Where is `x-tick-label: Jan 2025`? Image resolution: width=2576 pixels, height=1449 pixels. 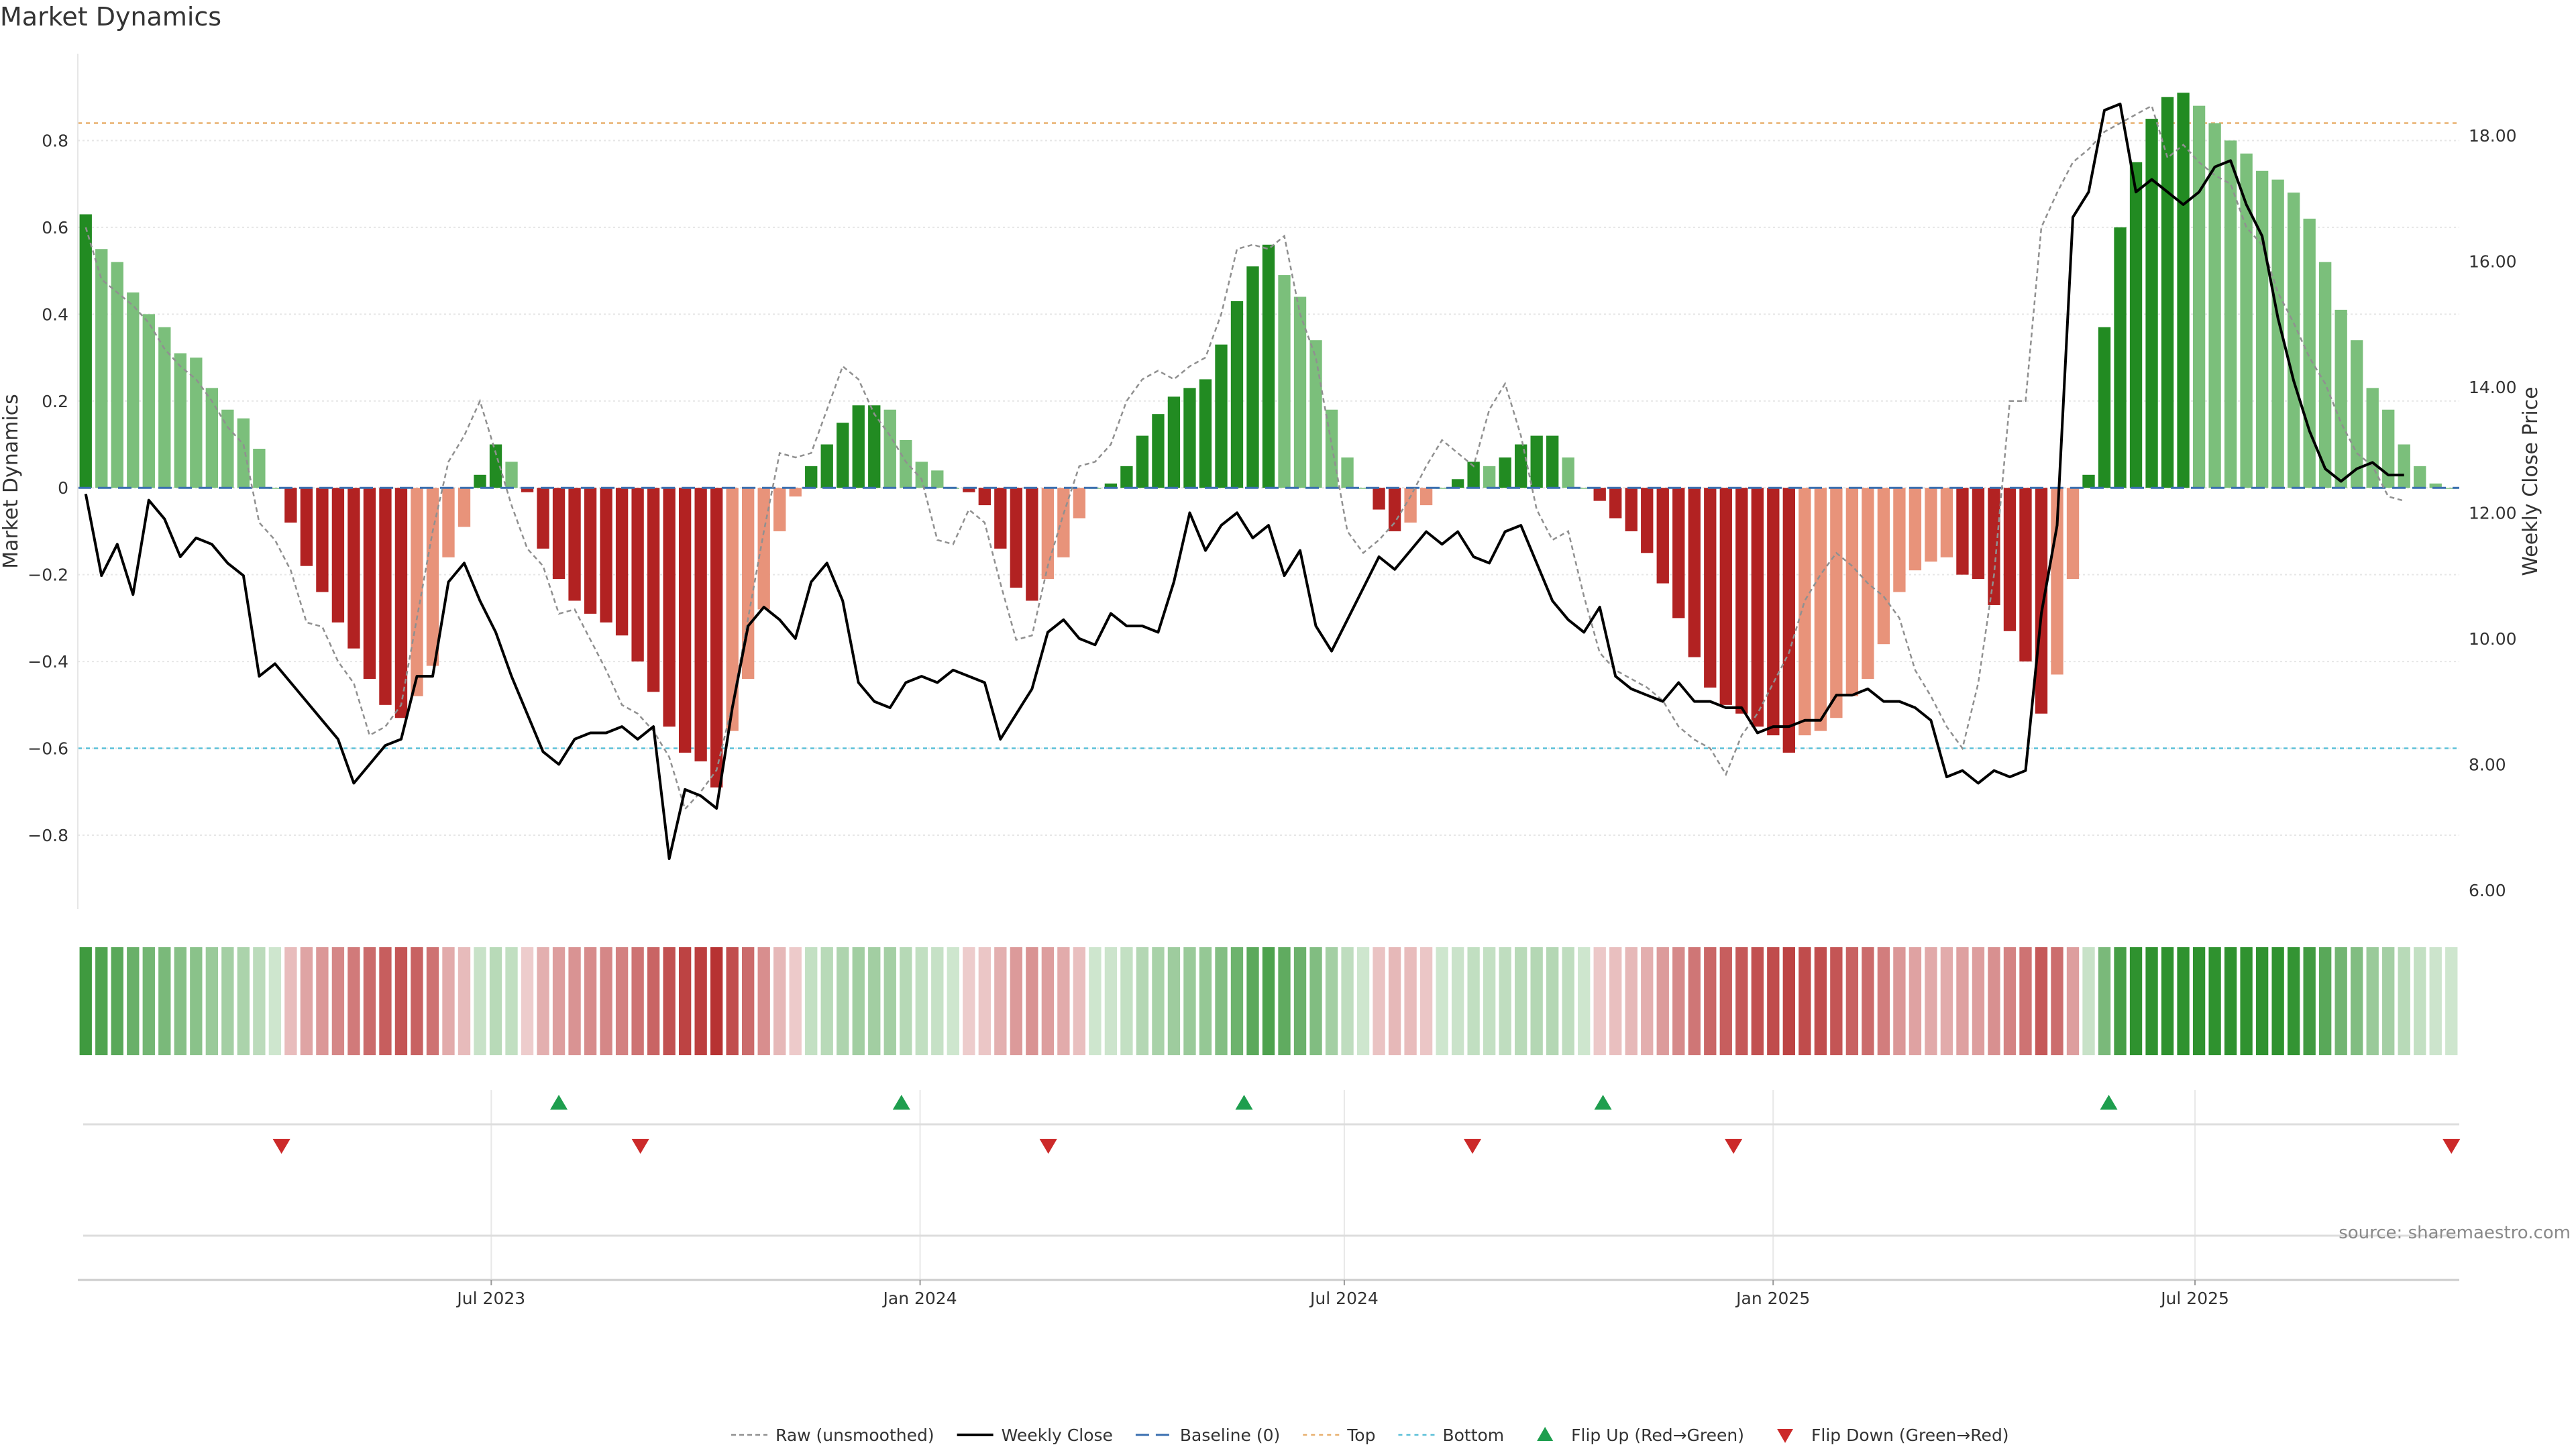
x-tick-label: Jan 2025 is located at coordinates (1772, 1298).